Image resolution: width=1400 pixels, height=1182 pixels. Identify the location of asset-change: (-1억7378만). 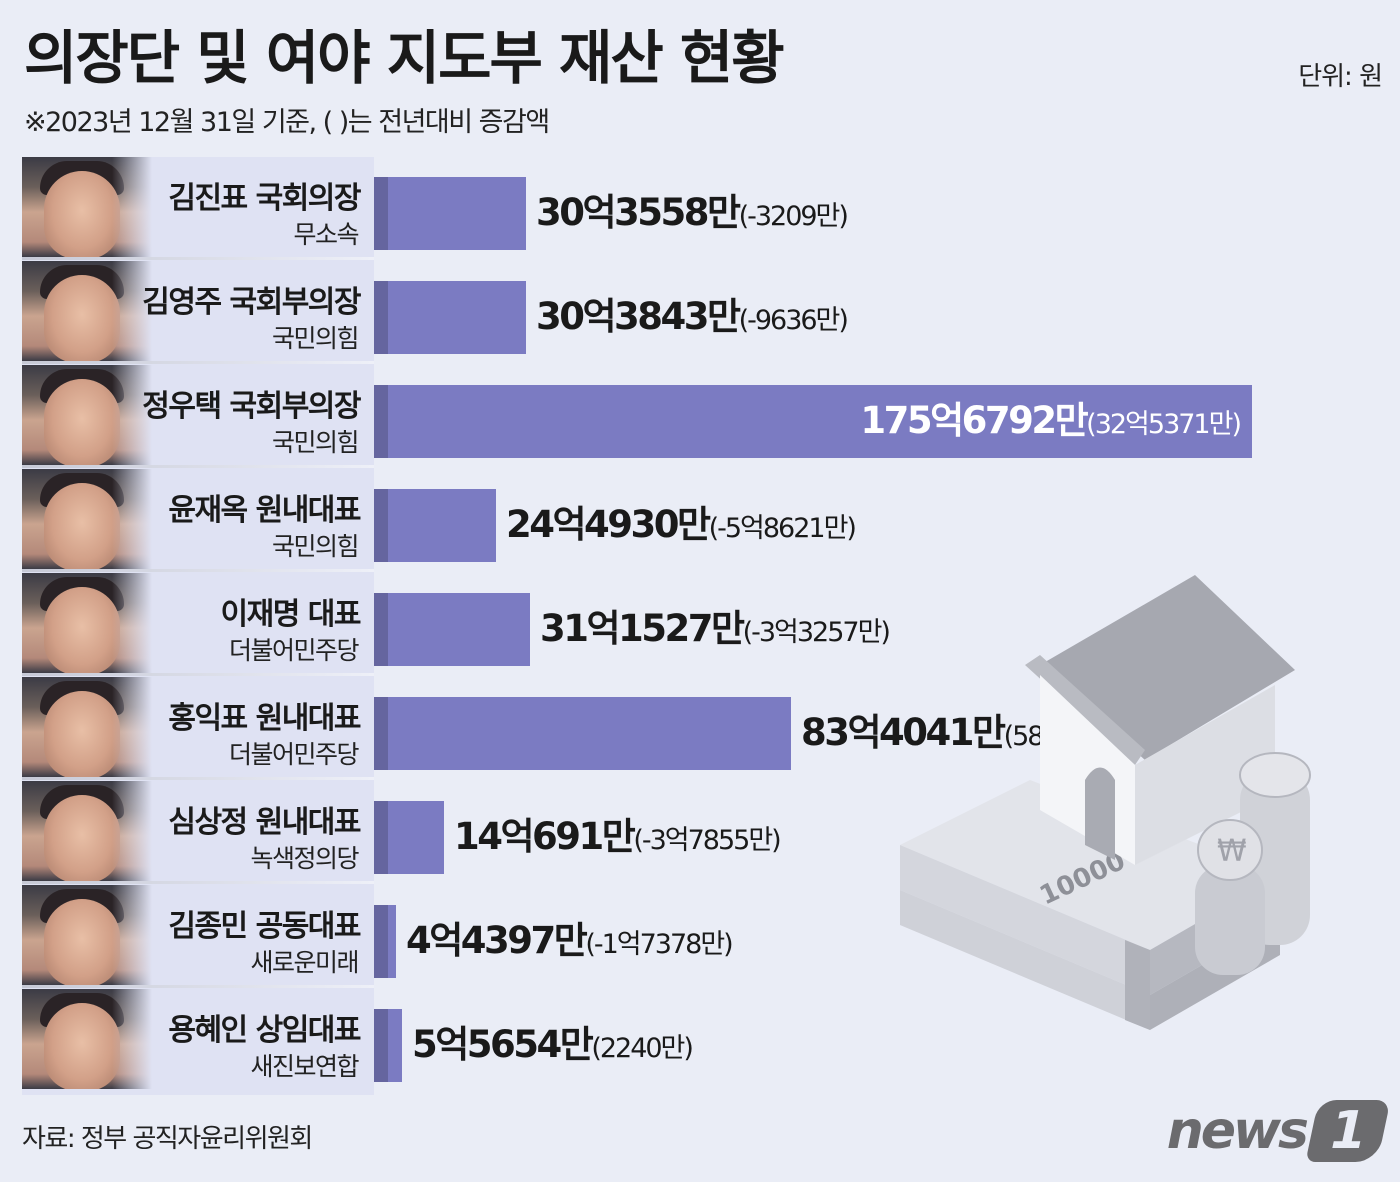
(659, 944).